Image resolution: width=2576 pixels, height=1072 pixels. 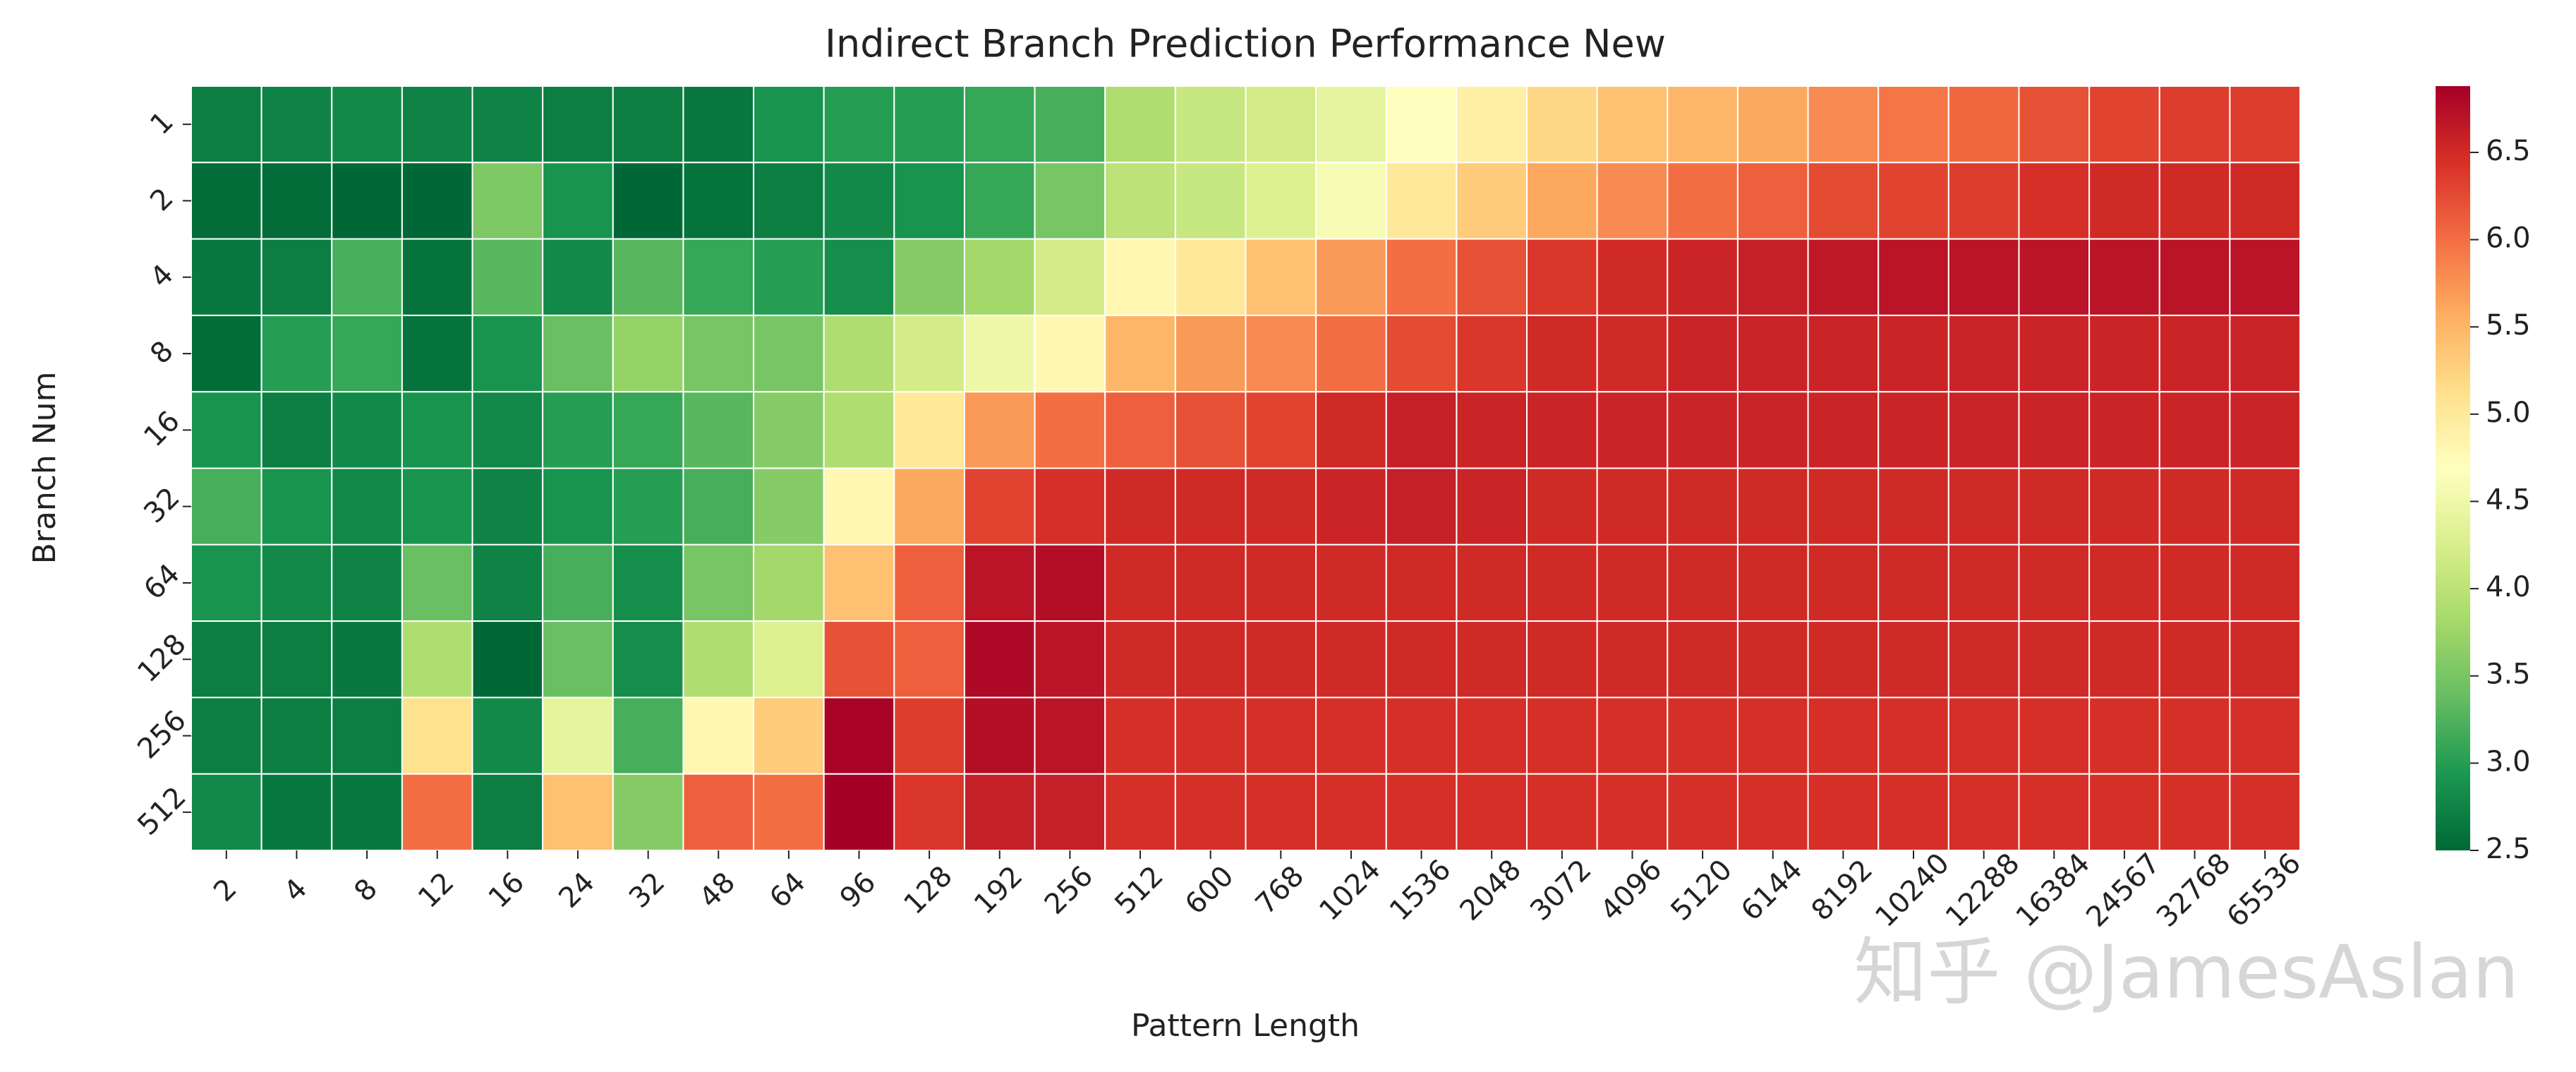 What do you see at coordinates (507, 891) in the screenshot?
I see `x-tick-label: 16` at bounding box center [507, 891].